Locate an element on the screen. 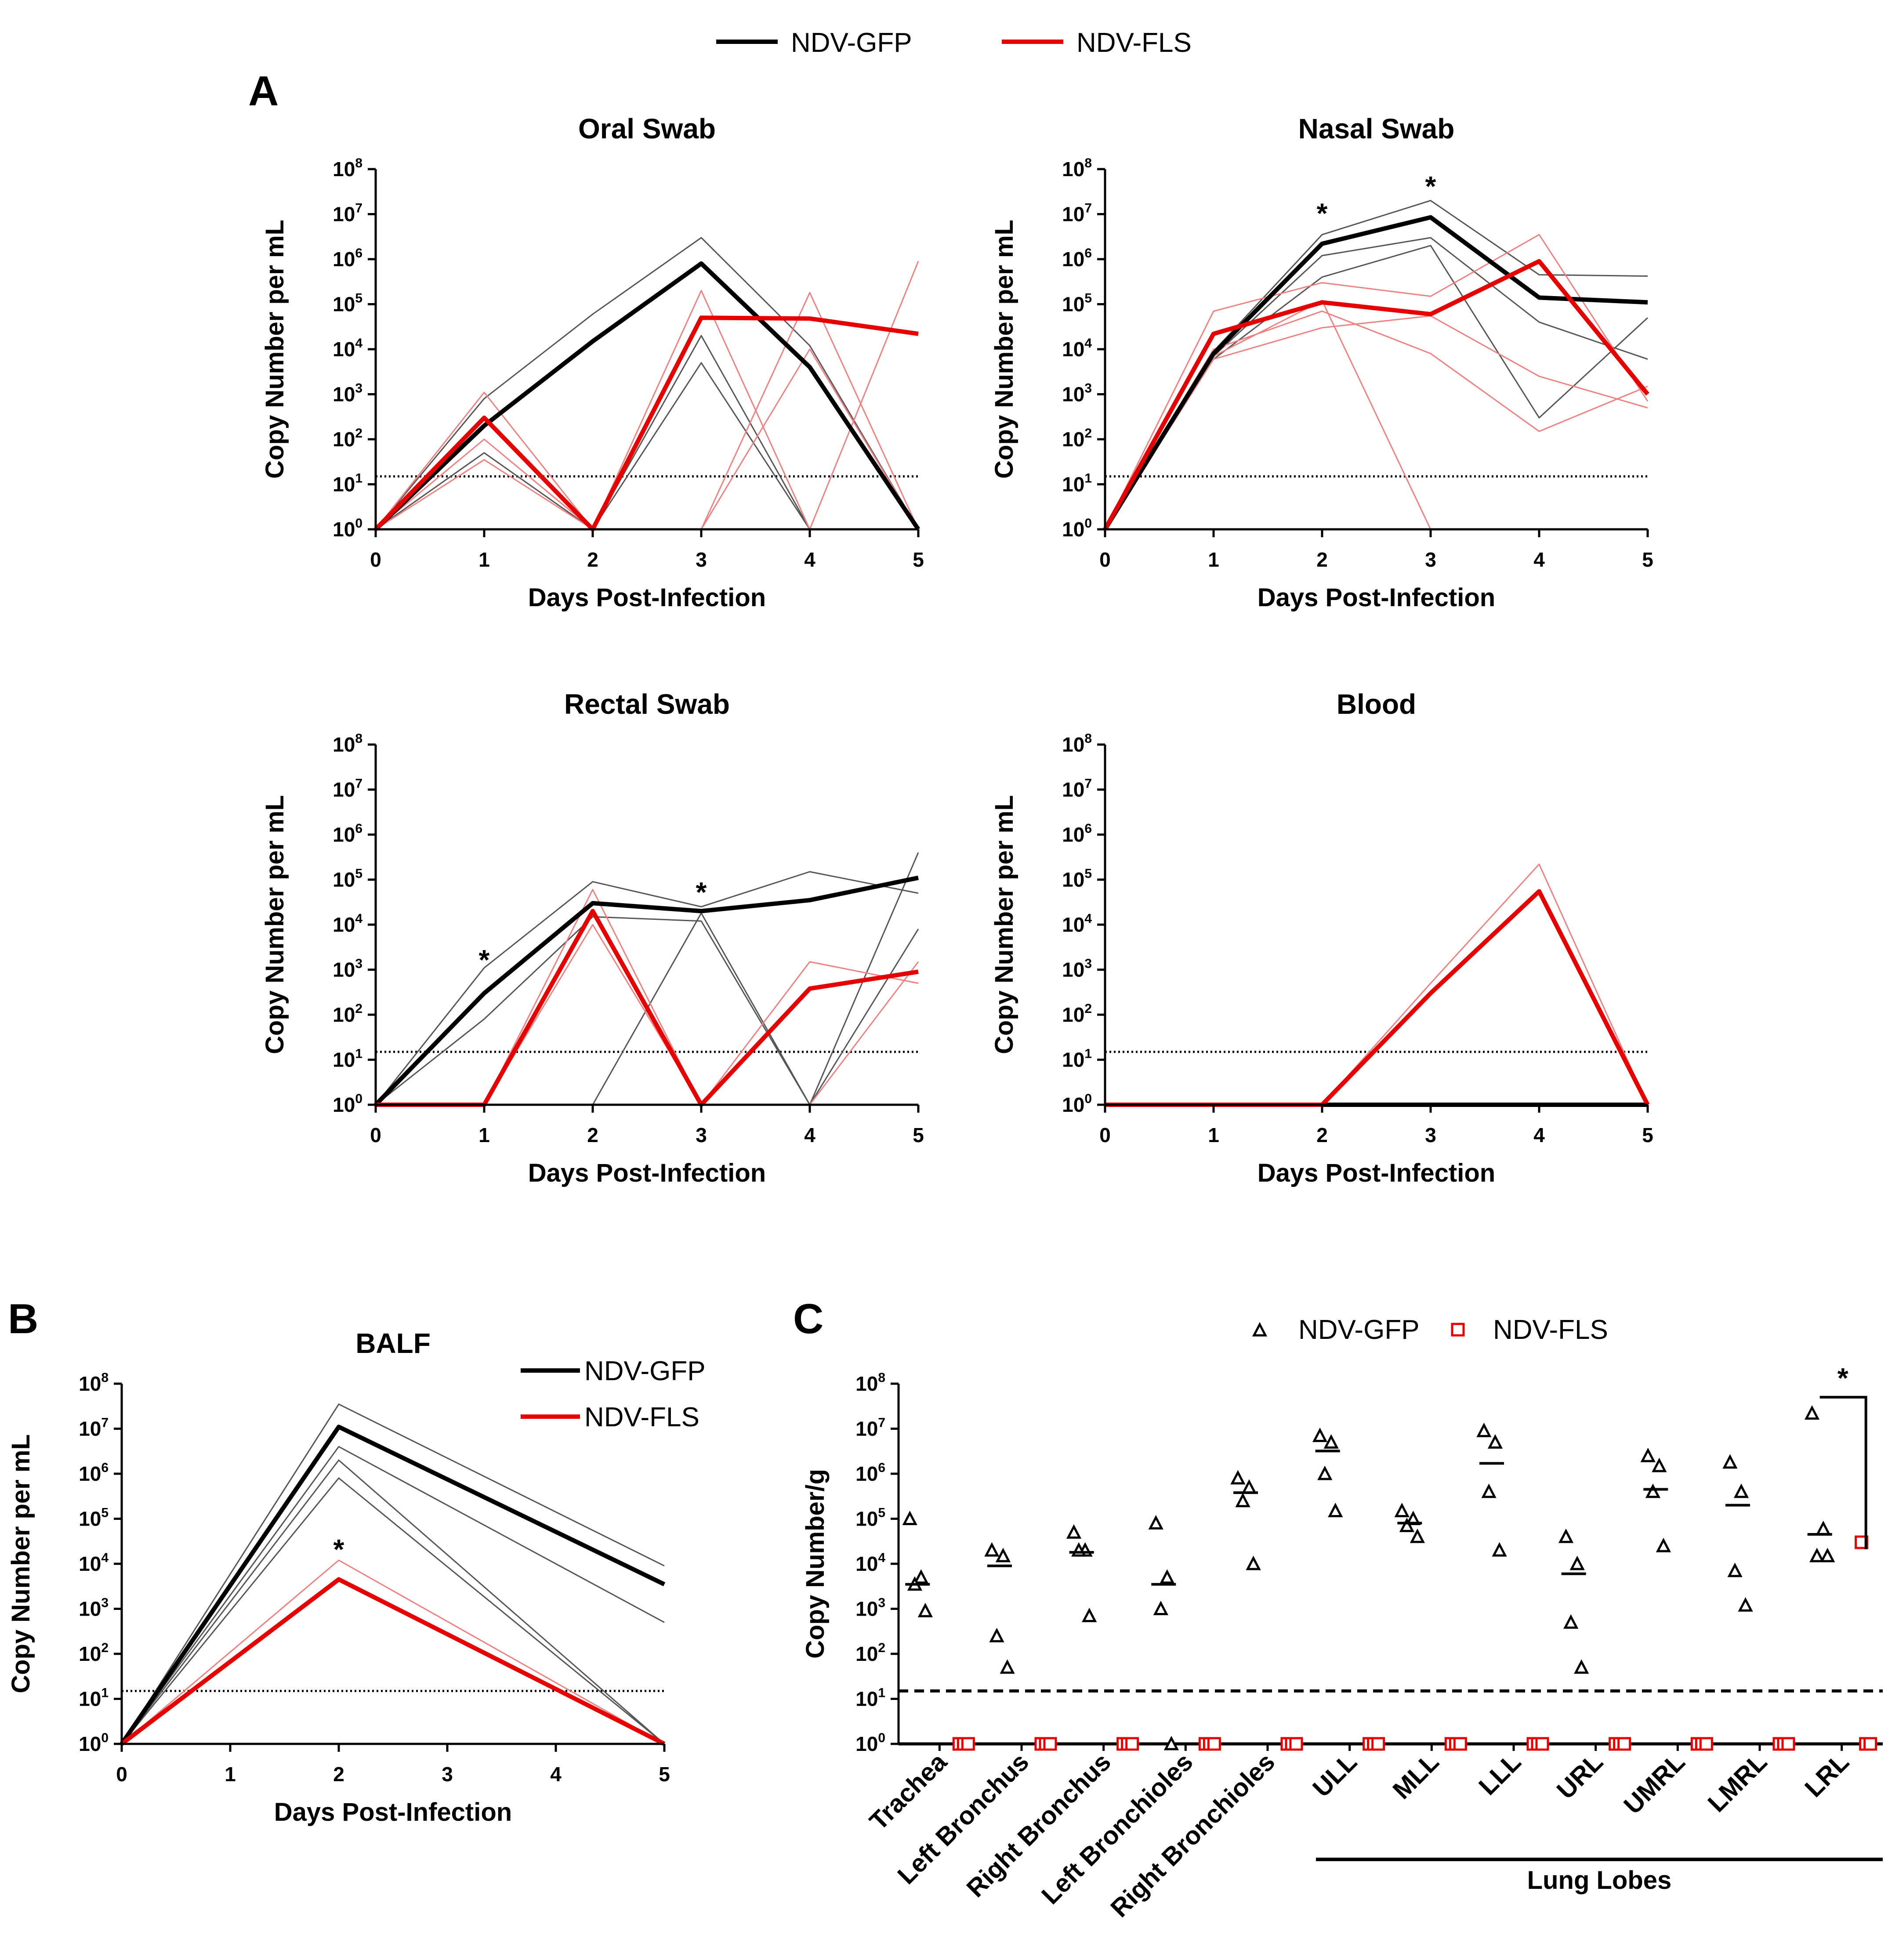 Image resolution: width=1899 pixels, height=1960 pixels. oral-x-tick-label: 4 is located at coordinates (809, 560).